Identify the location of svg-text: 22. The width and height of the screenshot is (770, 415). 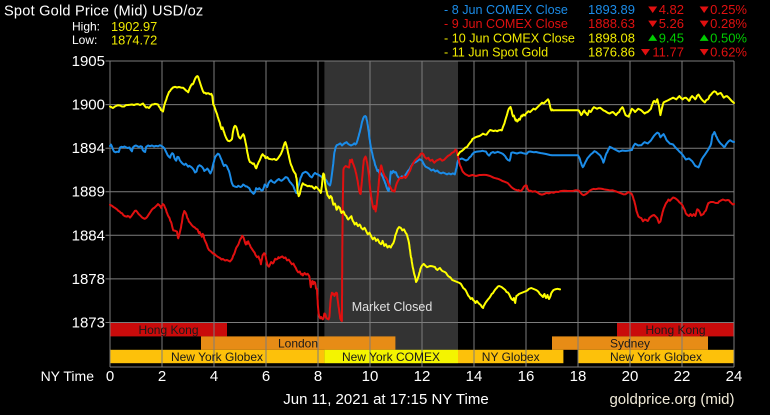
(682, 376).